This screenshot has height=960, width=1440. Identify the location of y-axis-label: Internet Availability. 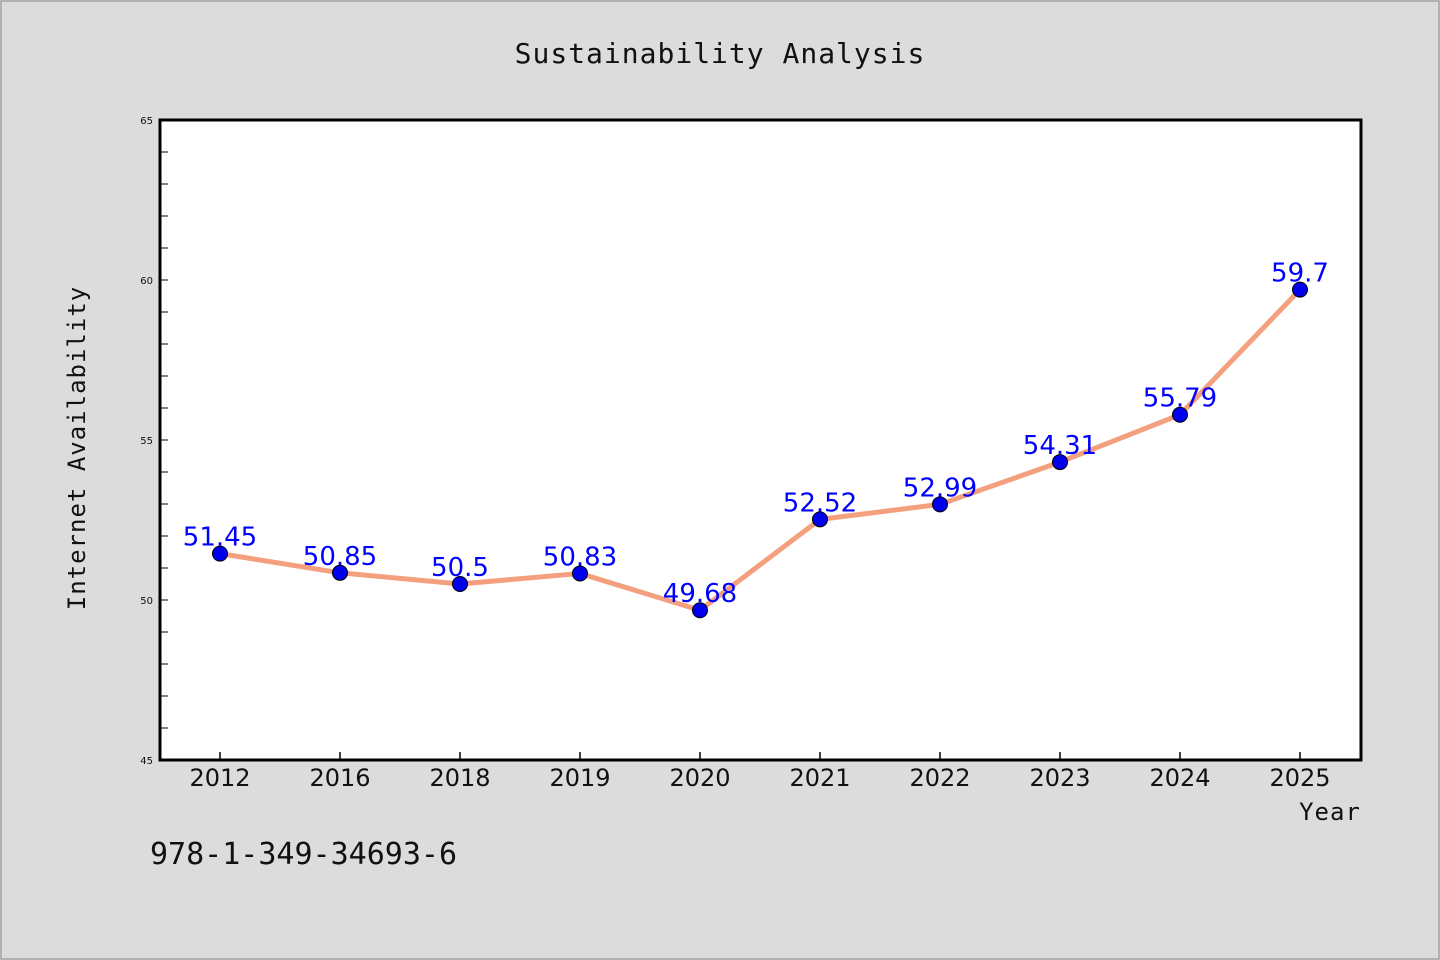
(77, 448).